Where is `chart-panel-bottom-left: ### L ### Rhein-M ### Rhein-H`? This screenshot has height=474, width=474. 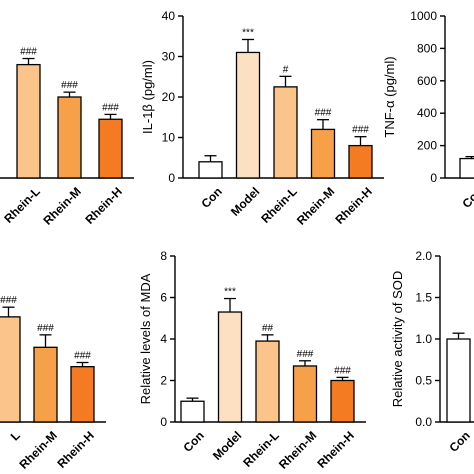
chart-panel-bottom-left: ### L ### Rhein-M ### Rhein-H is located at coordinates (53, 383).